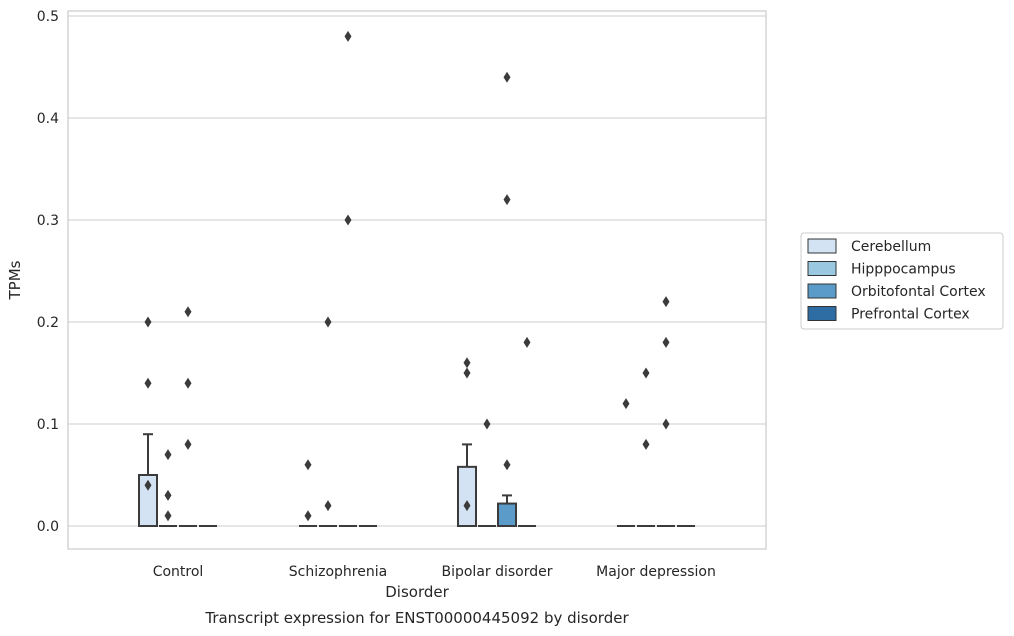 Image resolution: width=1014 pixels, height=636 pixels. Describe the element at coordinates (416, 480) in the screenshot. I see `boxes` at that location.